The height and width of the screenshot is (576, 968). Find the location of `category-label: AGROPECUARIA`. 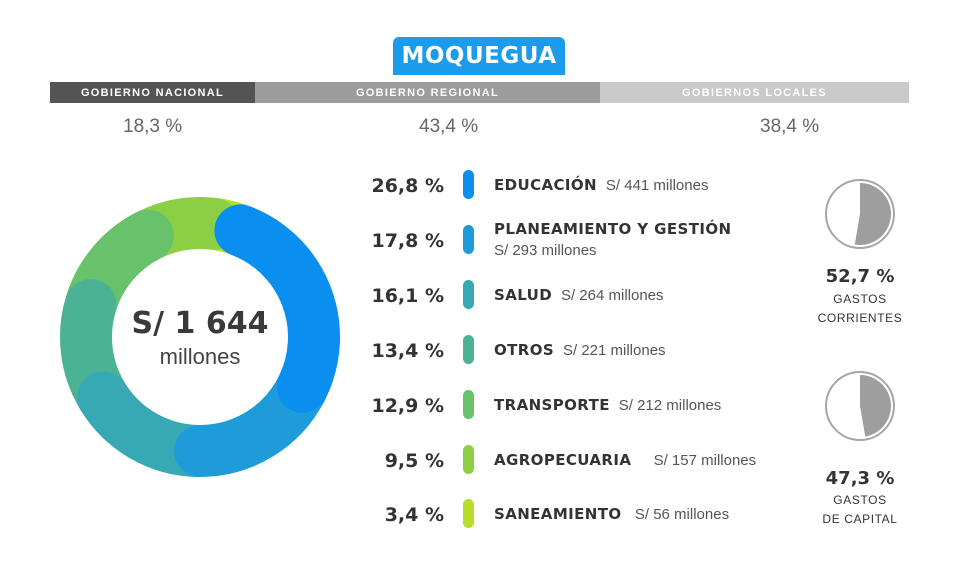

category-label: AGROPECUARIA is located at coordinates (563, 460).